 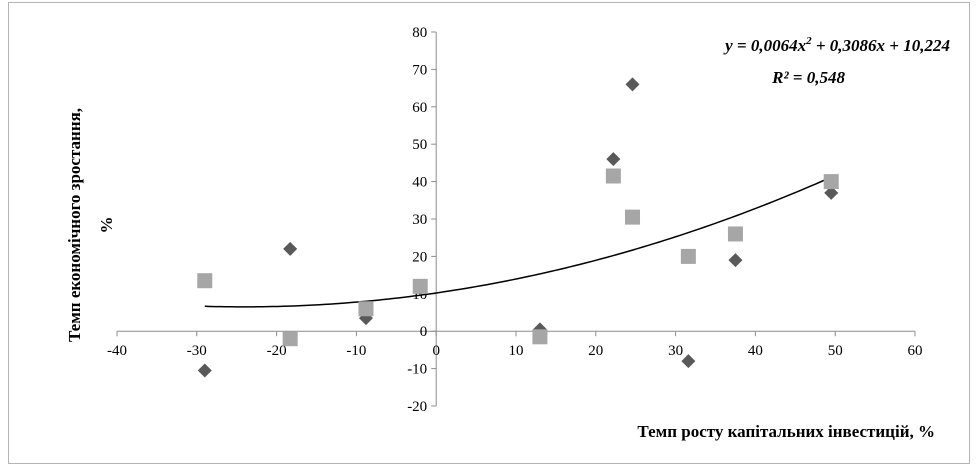 I want to click on trendline-equation: y = 0,0064x2 + 0,3086x + 10,224, so click(x=836, y=45).